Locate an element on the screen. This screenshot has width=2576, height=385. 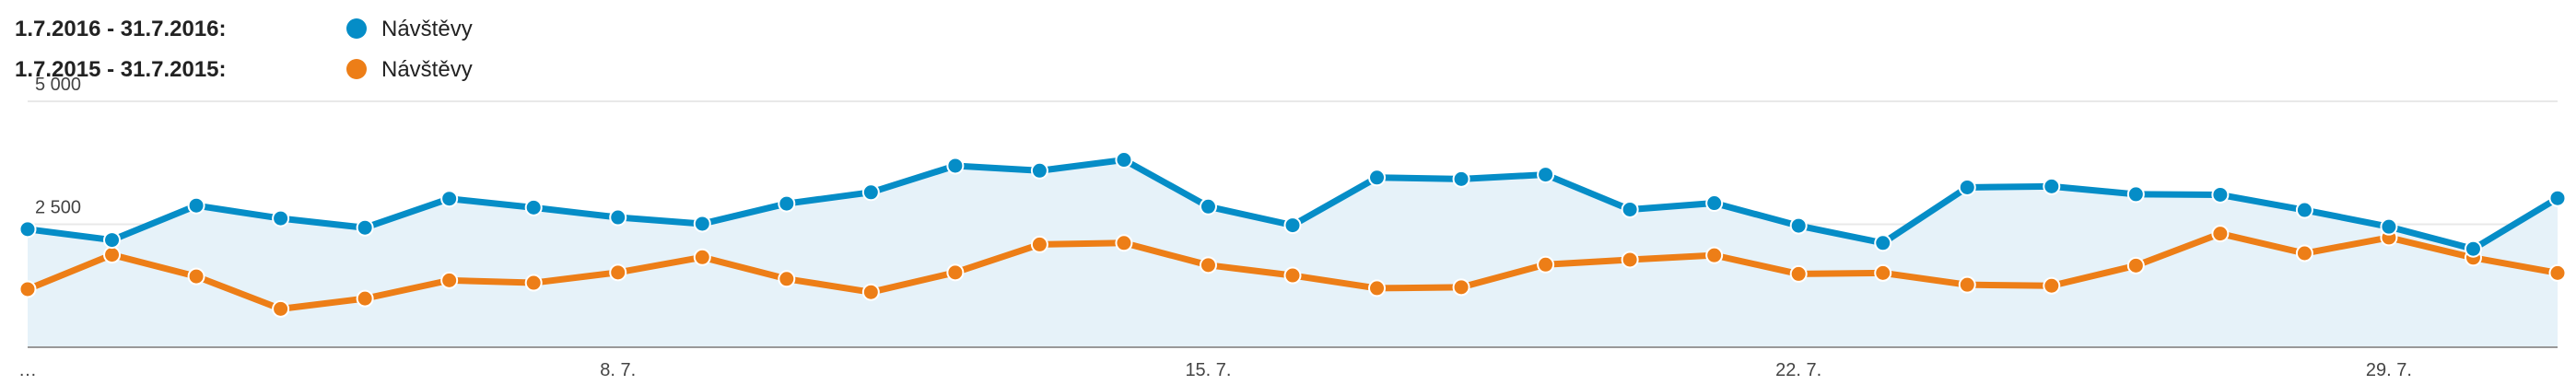
x-tick-label: 8. 7. is located at coordinates (618, 370).